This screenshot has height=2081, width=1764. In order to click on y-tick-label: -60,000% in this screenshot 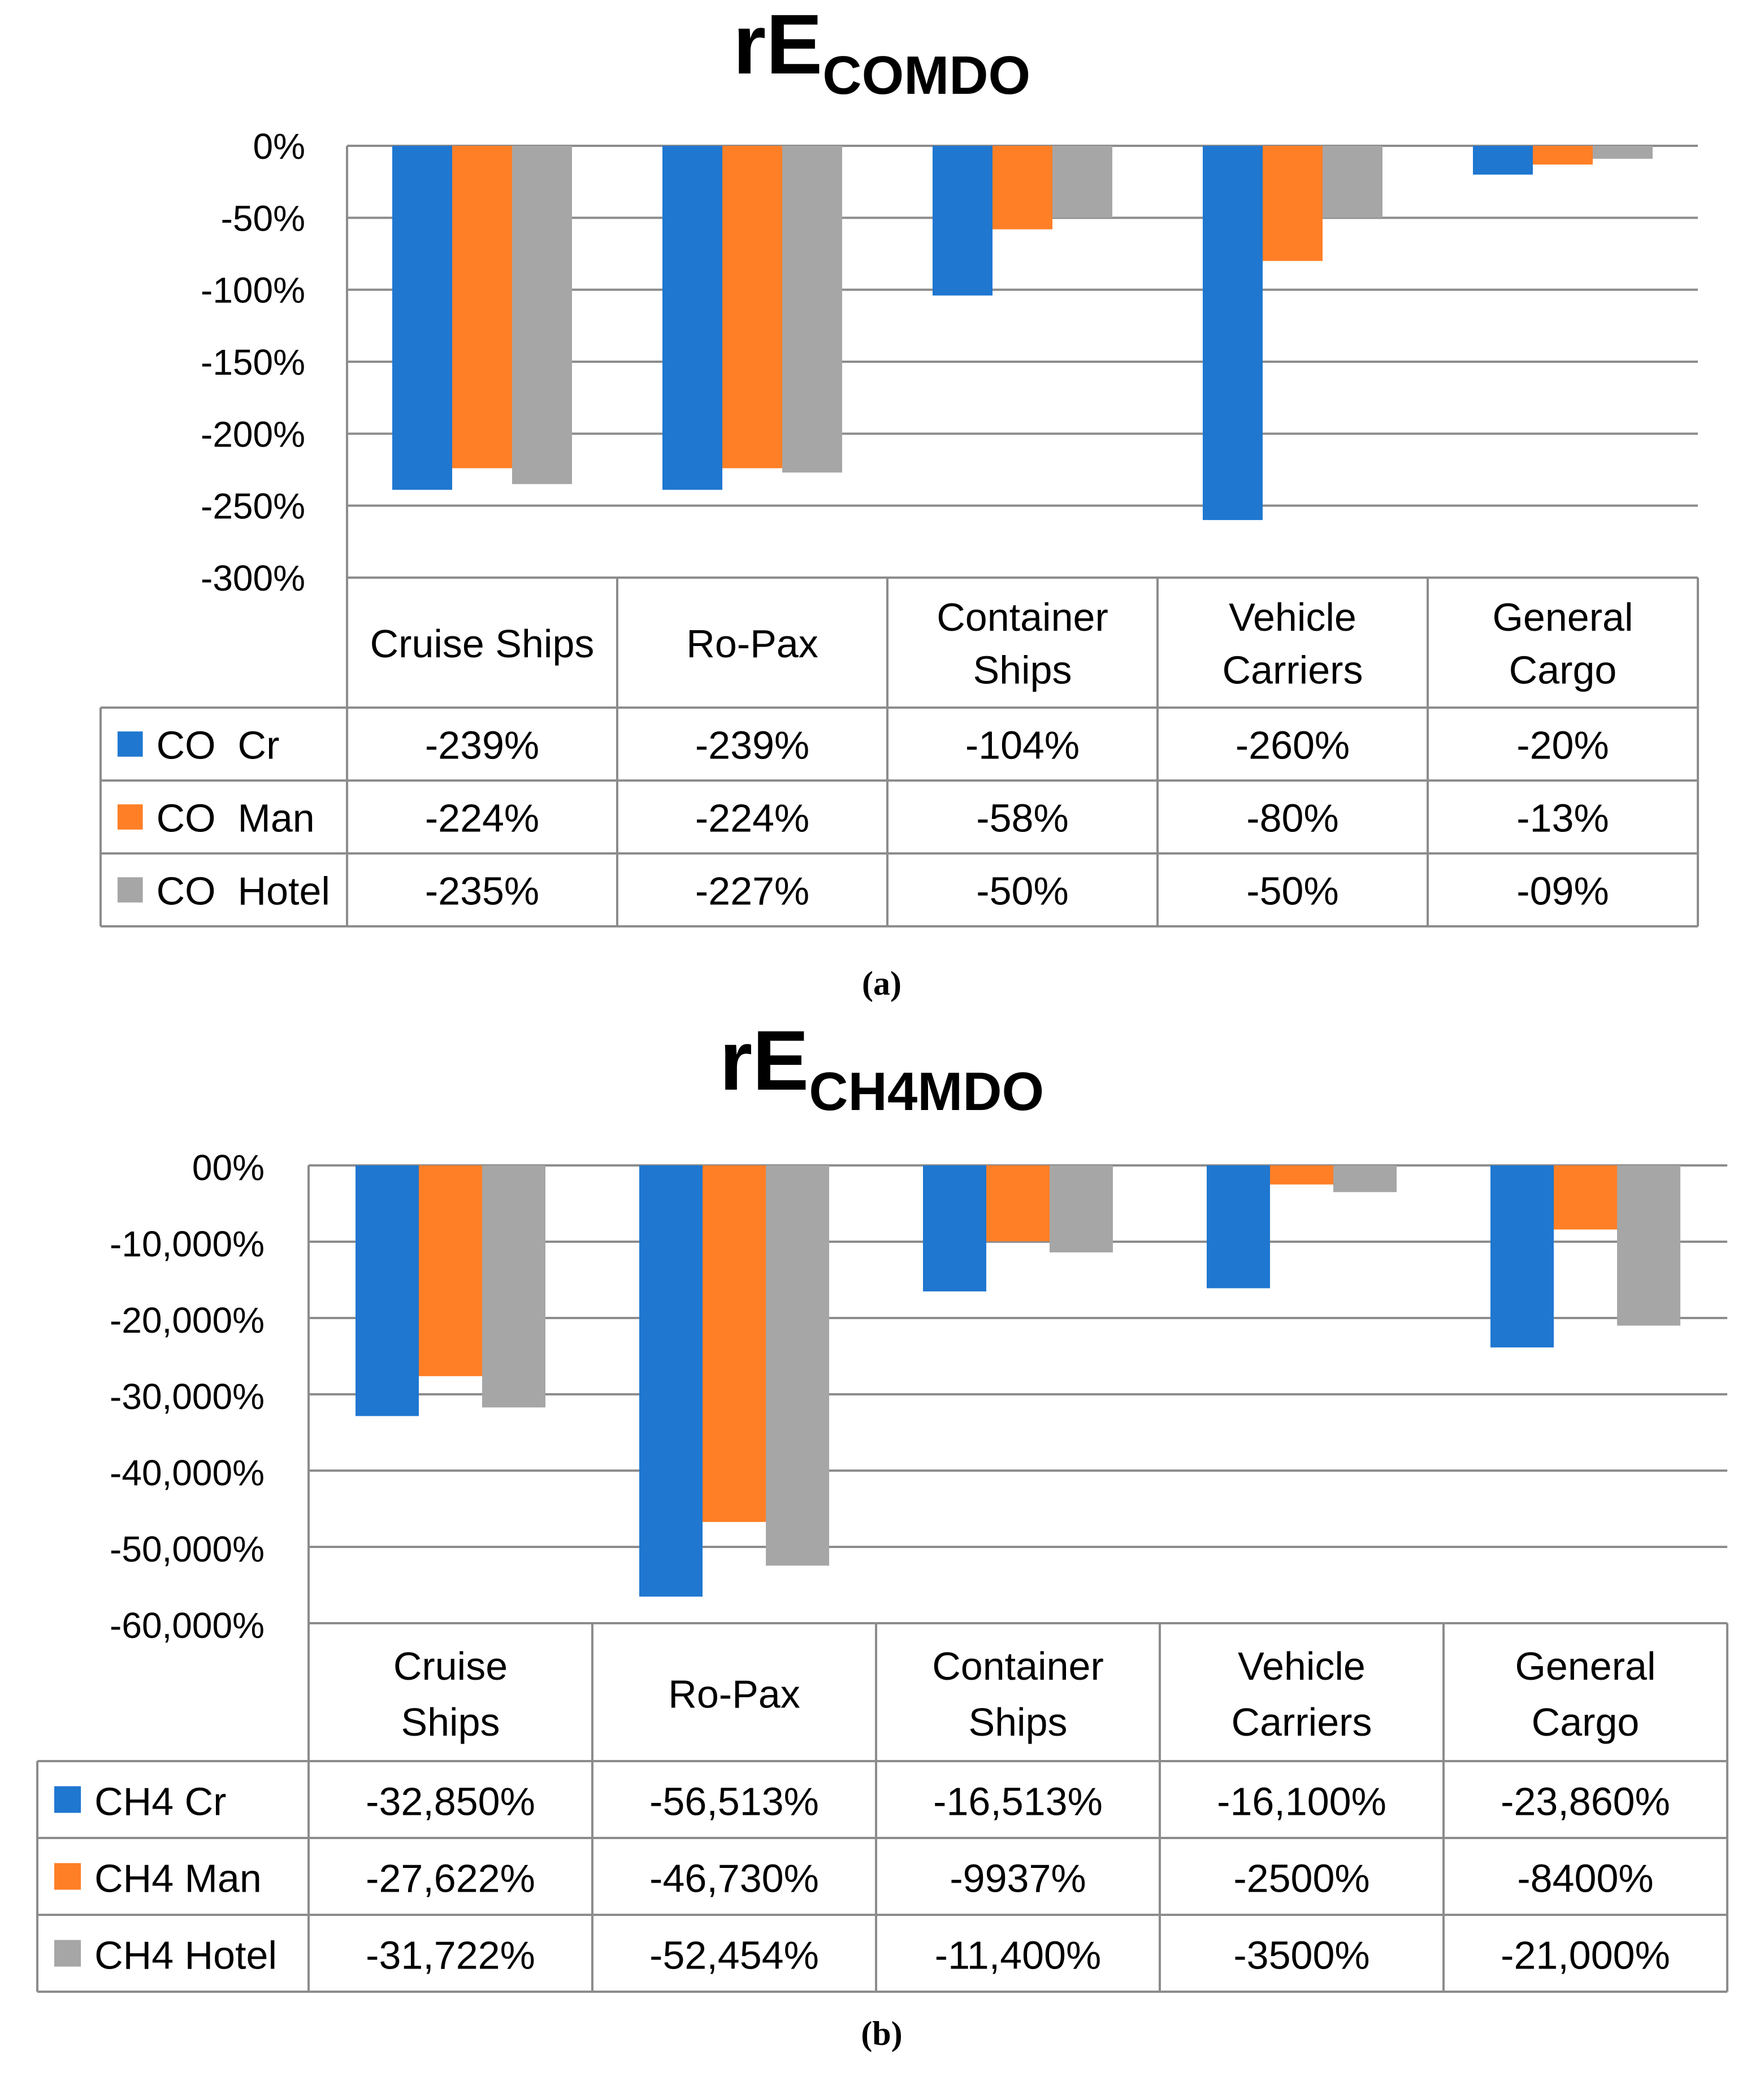, I will do `click(187, 1625)`.